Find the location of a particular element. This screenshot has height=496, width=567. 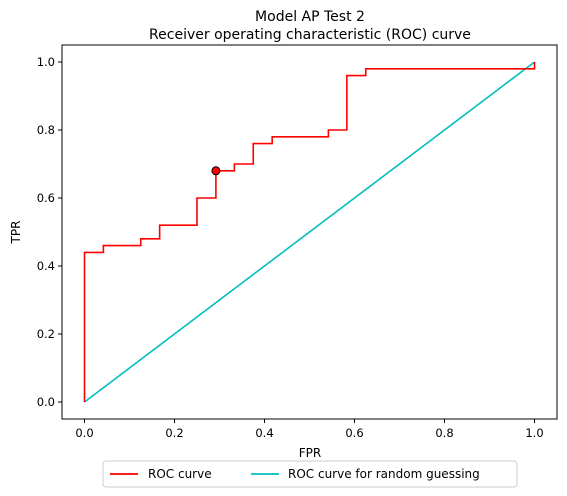

legend-box is located at coordinates (310, 474).